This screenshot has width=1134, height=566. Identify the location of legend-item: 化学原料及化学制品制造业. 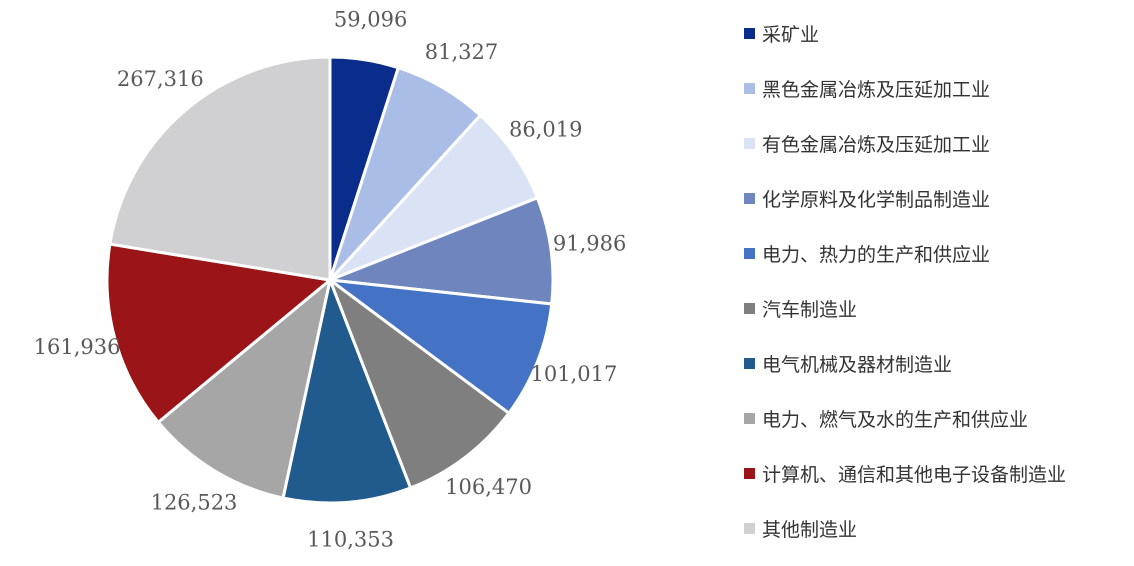
(905, 198).